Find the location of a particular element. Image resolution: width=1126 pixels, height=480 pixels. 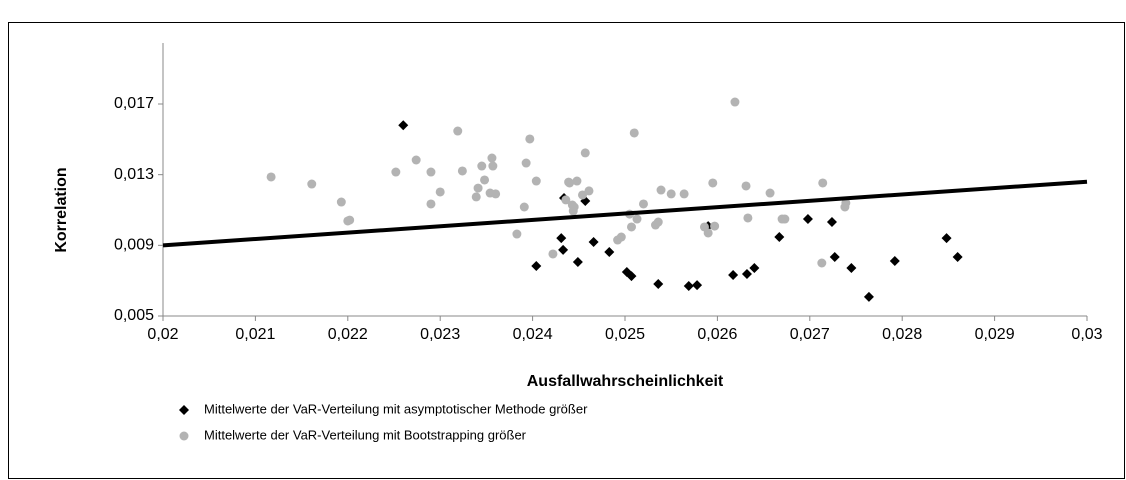

trendline is located at coordinates (625, 213).